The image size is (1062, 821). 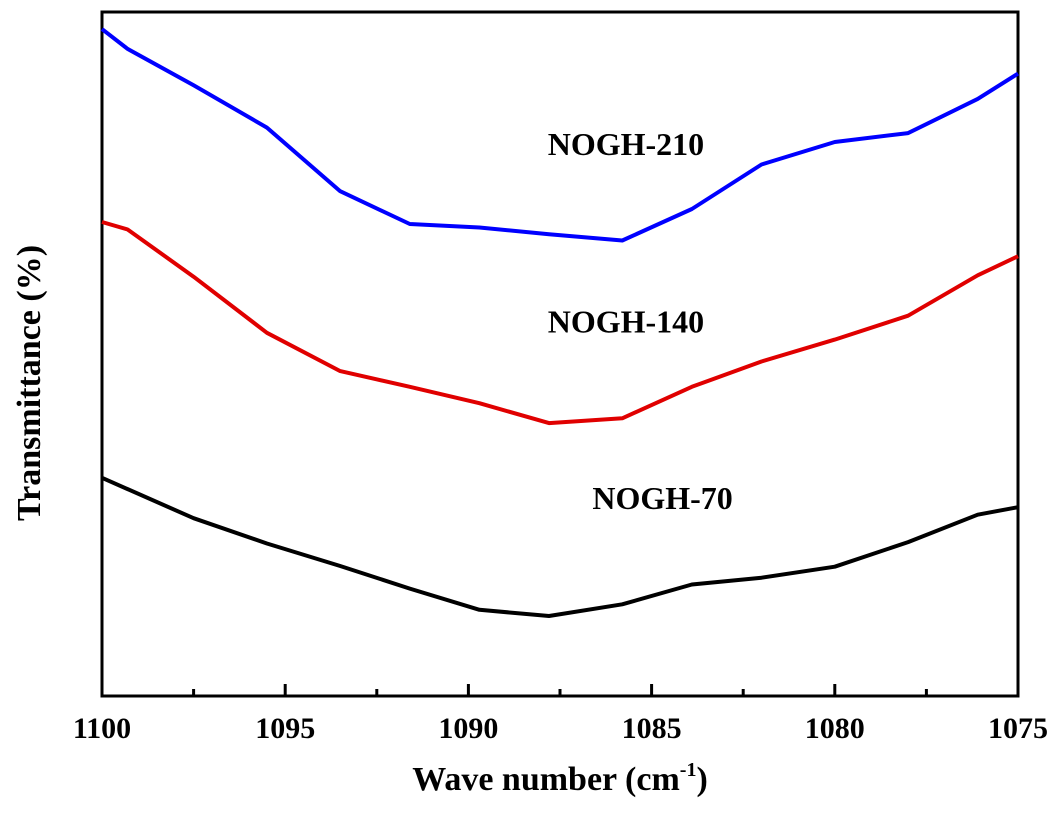 What do you see at coordinates (29, 383) in the screenshot?
I see `y-axis-title: Transmittance (%)` at bounding box center [29, 383].